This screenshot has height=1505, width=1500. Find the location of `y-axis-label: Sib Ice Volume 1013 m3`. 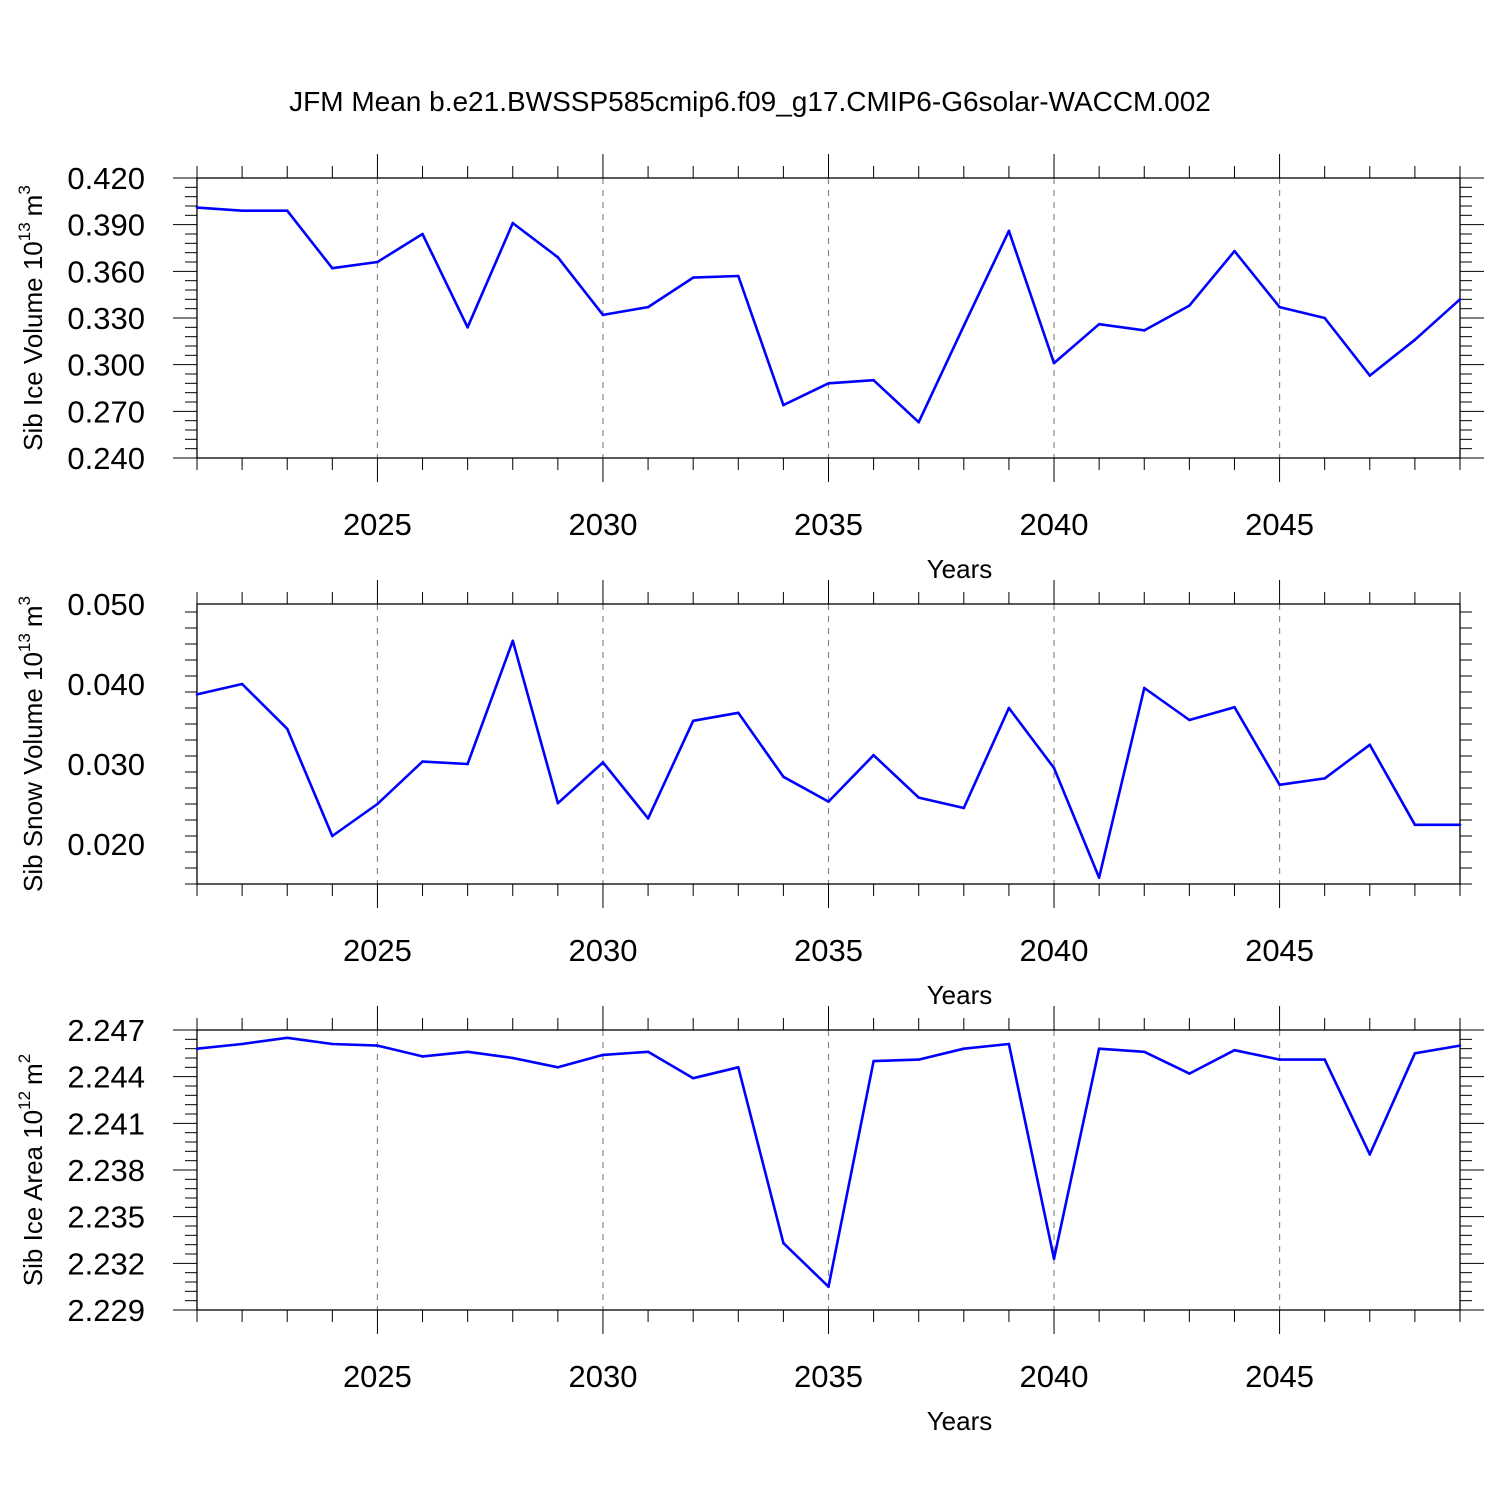

y-axis-label: Sib Ice Volume 1013 m3 is located at coordinates (31, 318).